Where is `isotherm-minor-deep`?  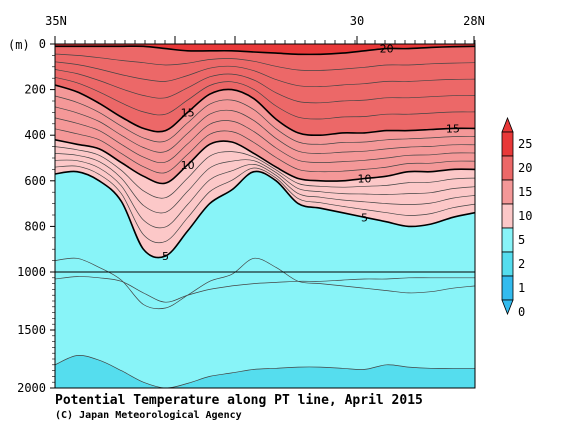 isotherm-minor-deep is located at coordinates (265, 289).